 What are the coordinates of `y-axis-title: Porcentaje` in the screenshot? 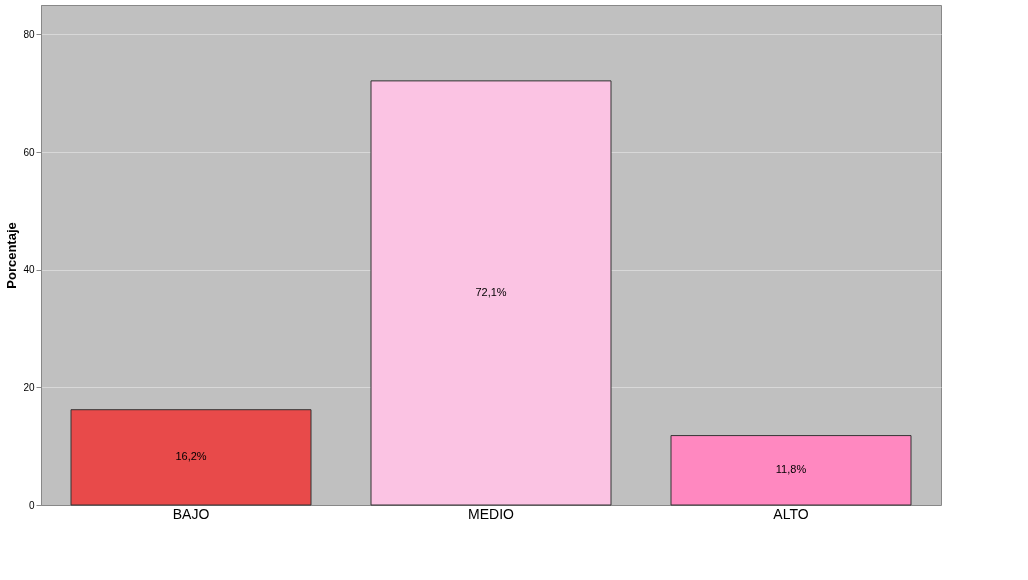 It's located at (12, 255).